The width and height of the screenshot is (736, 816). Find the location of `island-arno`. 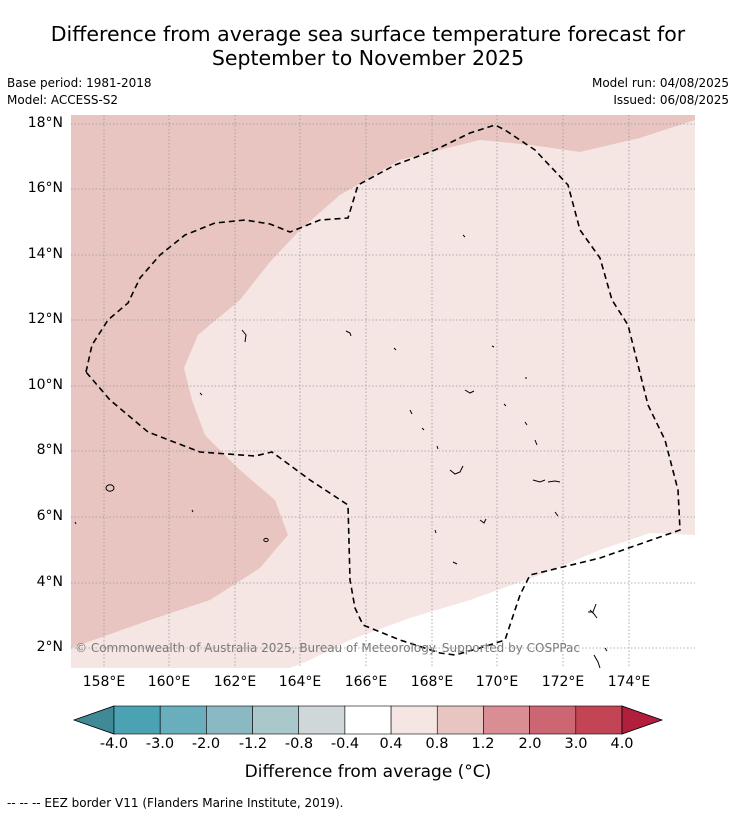

island-arno is located at coordinates (554, 481).